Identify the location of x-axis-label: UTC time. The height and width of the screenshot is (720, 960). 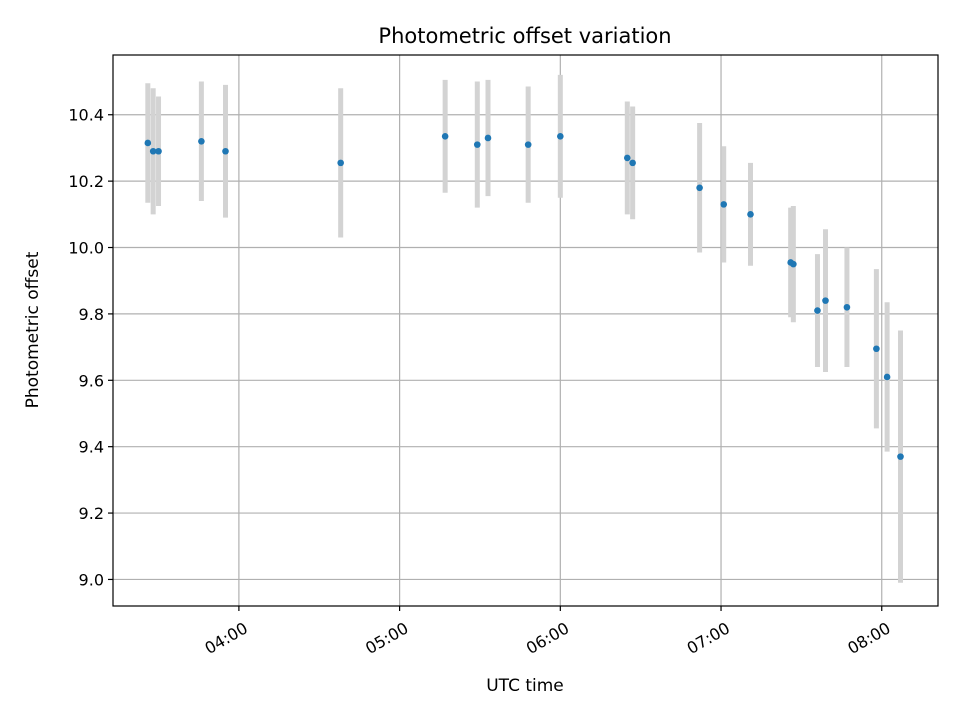
(525, 686).